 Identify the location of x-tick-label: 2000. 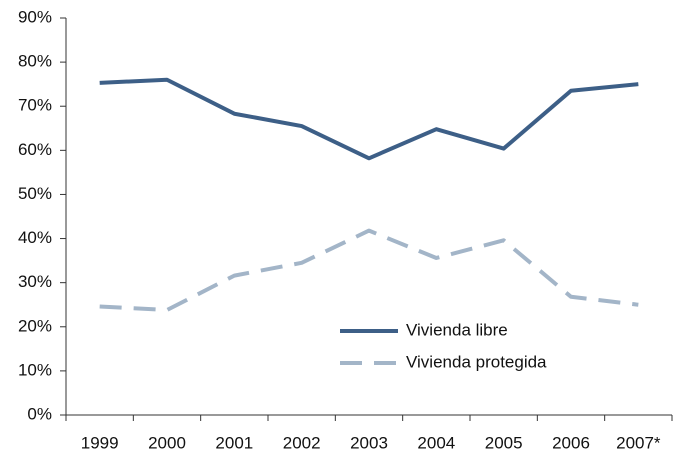
(167, 442).